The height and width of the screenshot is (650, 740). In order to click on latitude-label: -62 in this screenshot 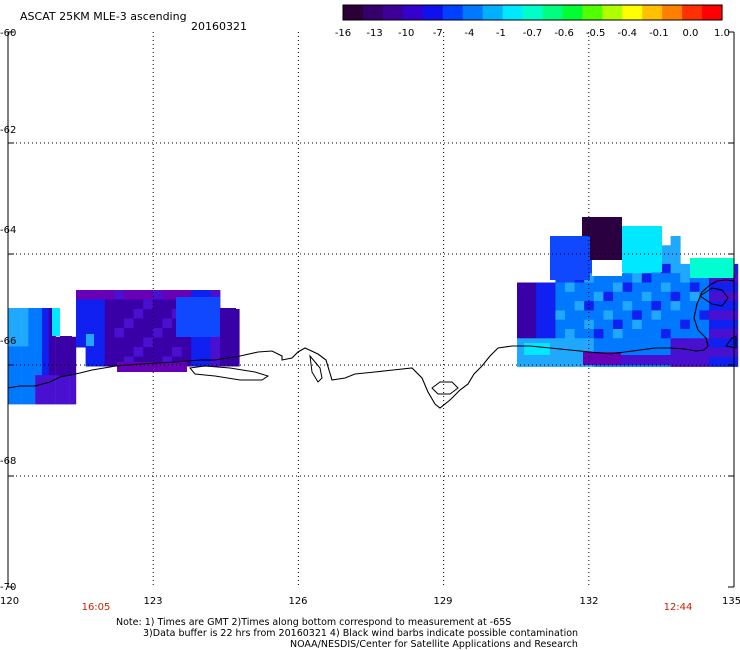, I will do `click(8, 130)`.